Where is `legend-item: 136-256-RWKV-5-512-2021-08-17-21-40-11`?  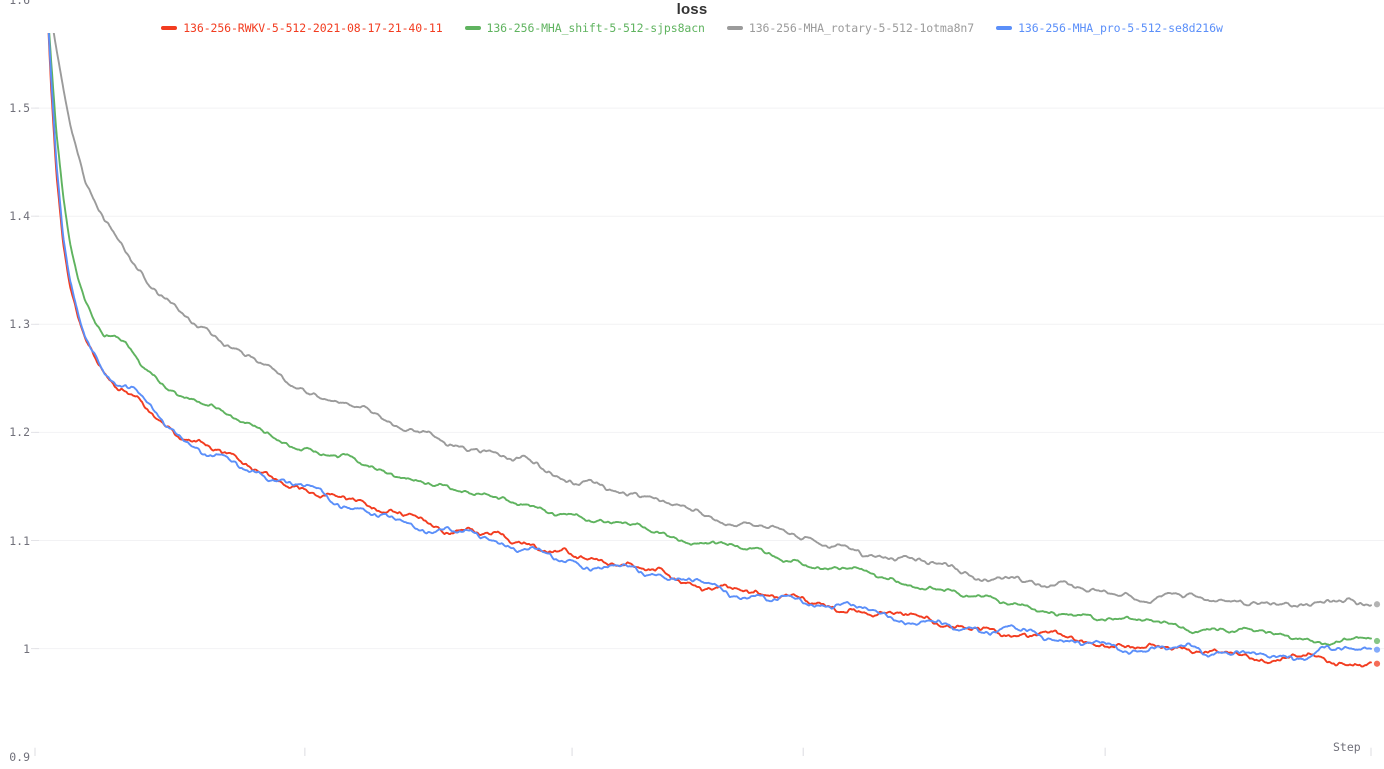
legend-item: 136-256-RWKV-5-512-2021-08-17-21-40-11 is located at coordinates (302, 28).